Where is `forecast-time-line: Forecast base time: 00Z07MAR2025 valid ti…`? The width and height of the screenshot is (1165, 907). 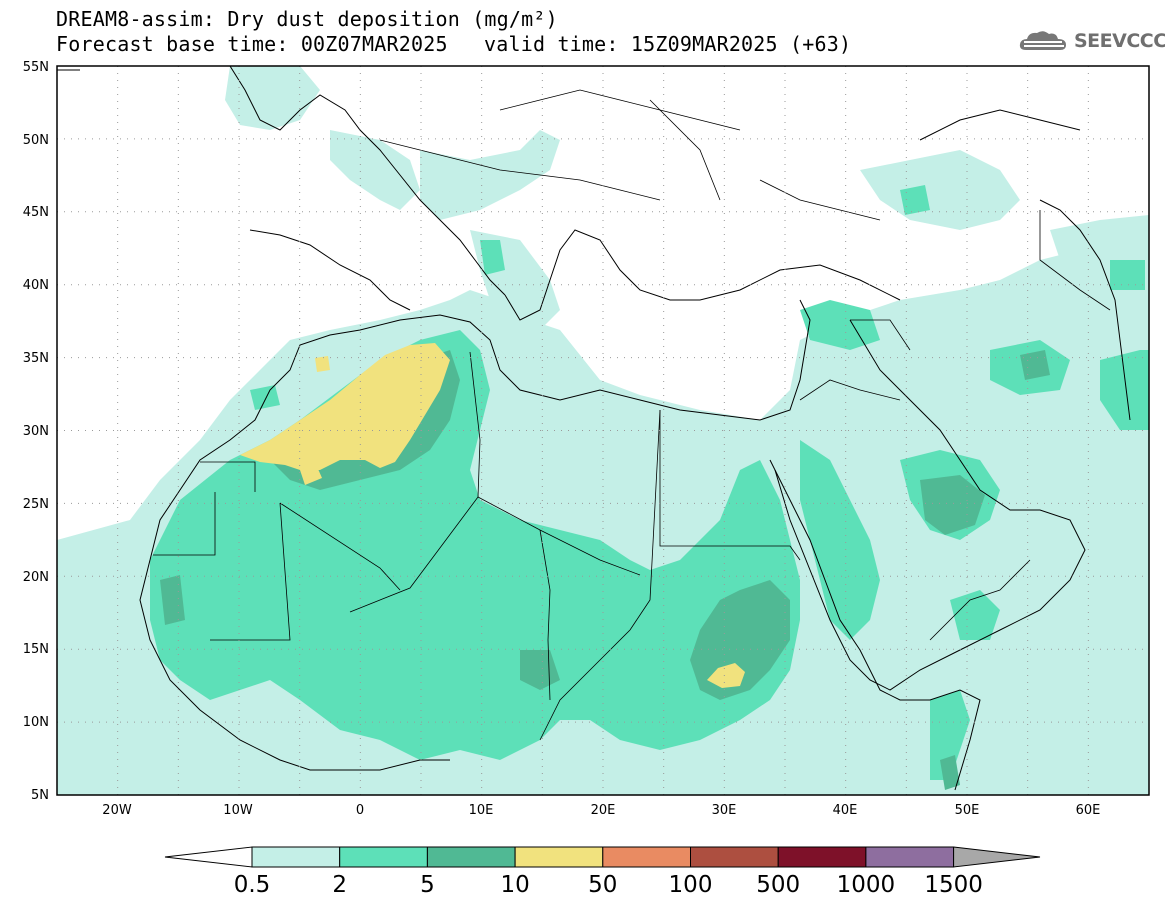
forecast-time-line: Forecast base time: 00Z07MAR2025 valid ti… is located at coordinates (453, 44).